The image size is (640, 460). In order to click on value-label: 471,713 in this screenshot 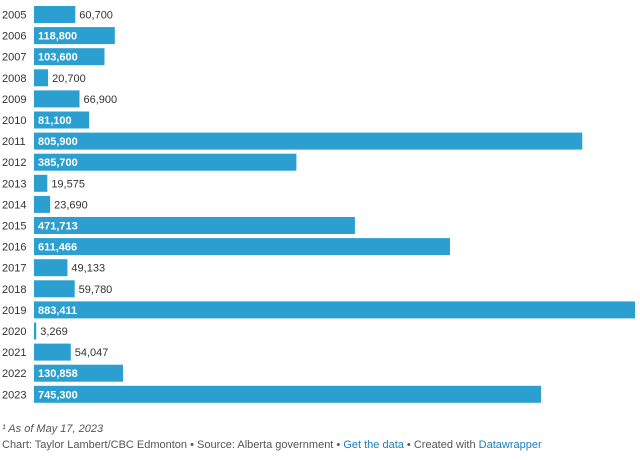, I will do `click(58, 227)`.